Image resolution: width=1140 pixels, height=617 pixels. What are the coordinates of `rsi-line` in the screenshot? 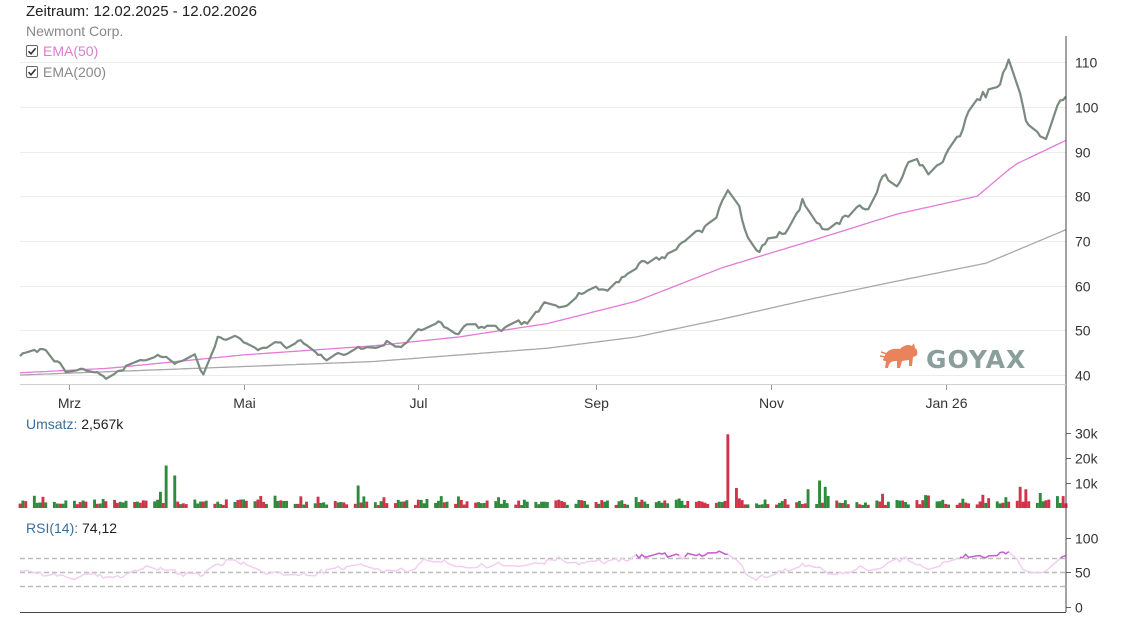 It's located at (543, 566).